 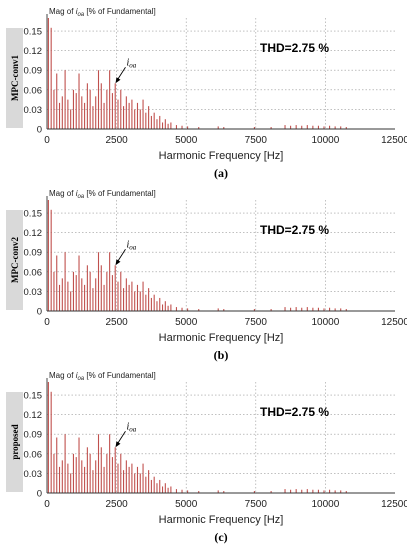 I want to click on panel-label: proposed, so click(x=15, y=441).